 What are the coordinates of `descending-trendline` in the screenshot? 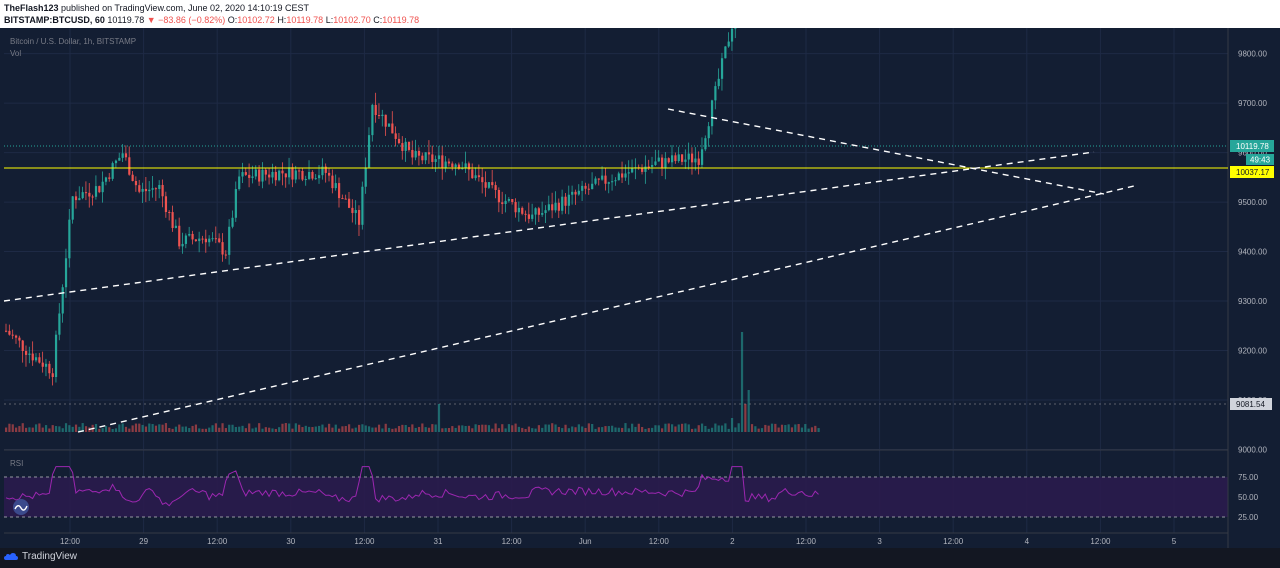 It's located at (886, 151).